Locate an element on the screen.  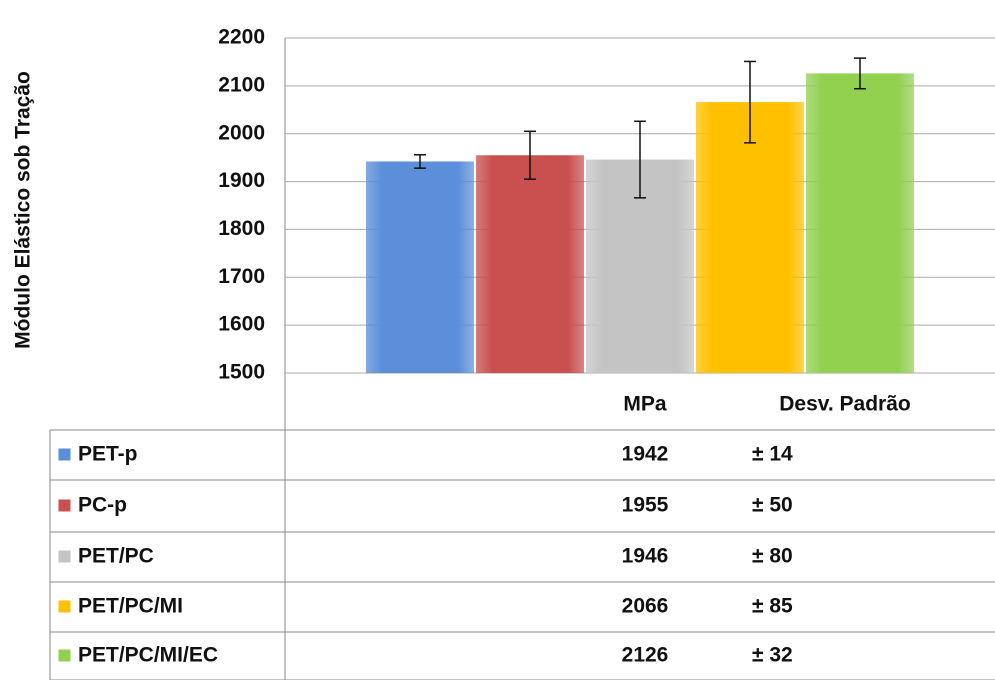
y-tick-label: 2200 is located at coordinates (241, 37).